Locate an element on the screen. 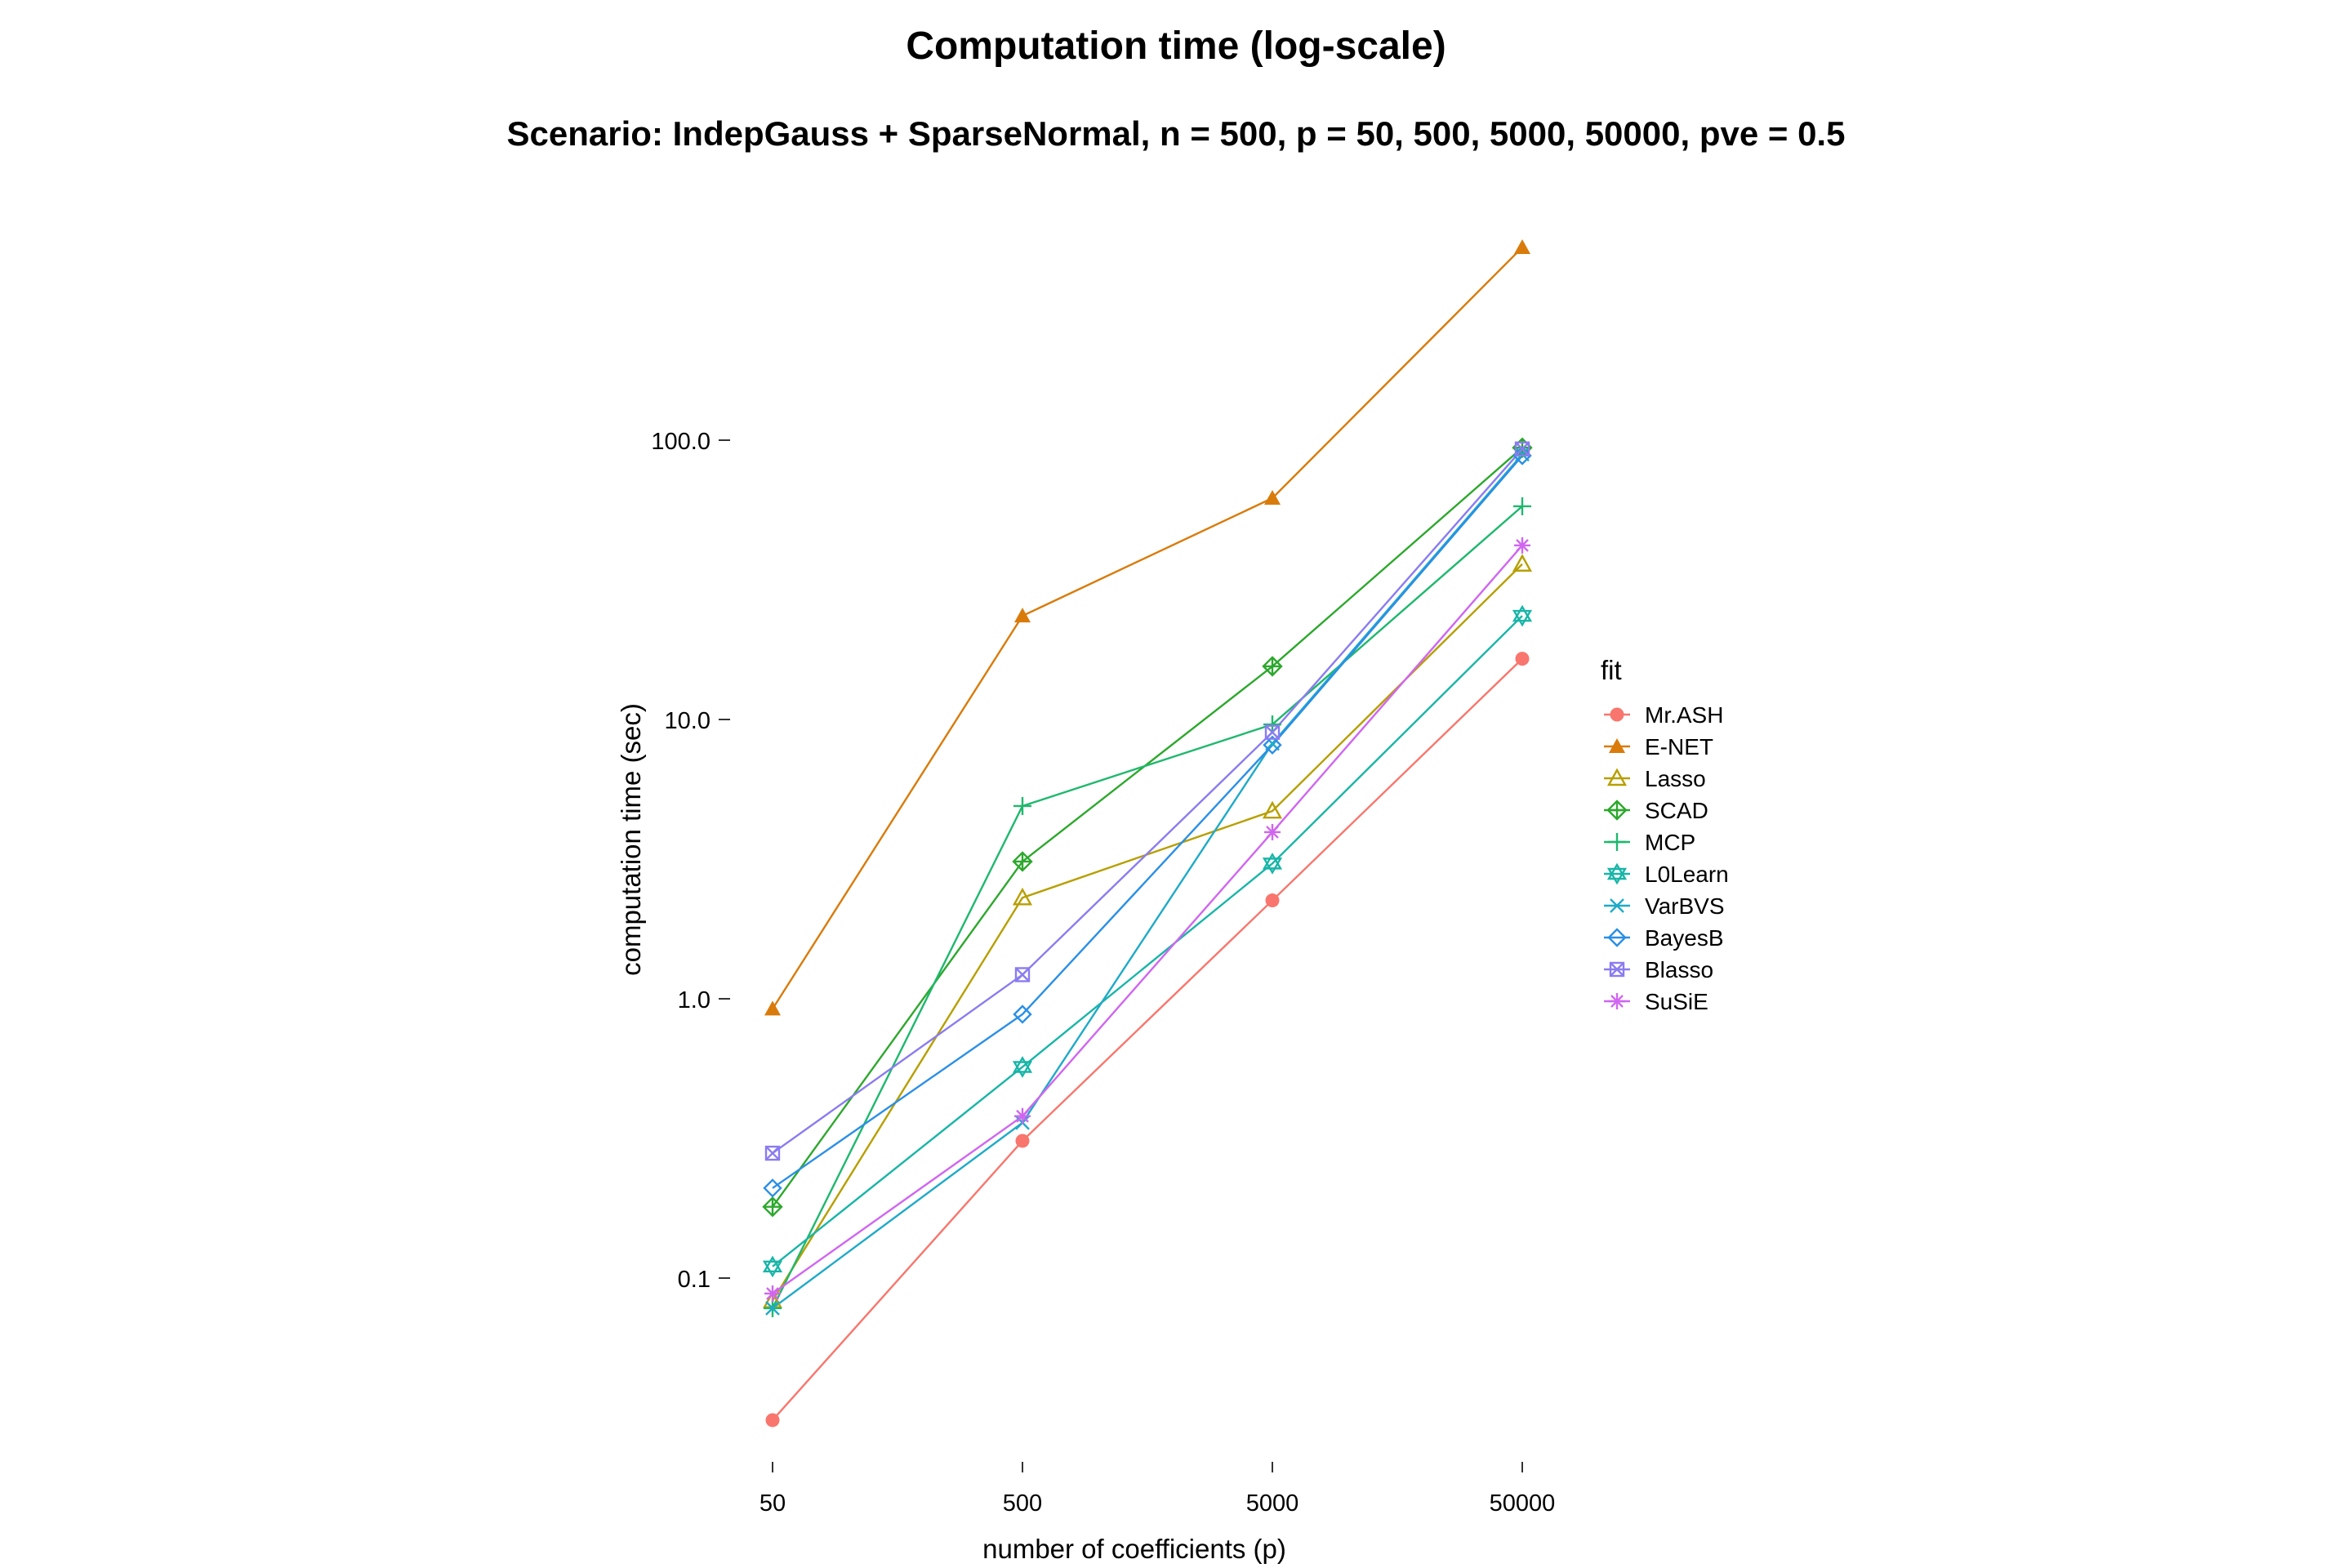 The image size is (2352, 1568). series-line-l0learn is located at coordinates (1147, 941).